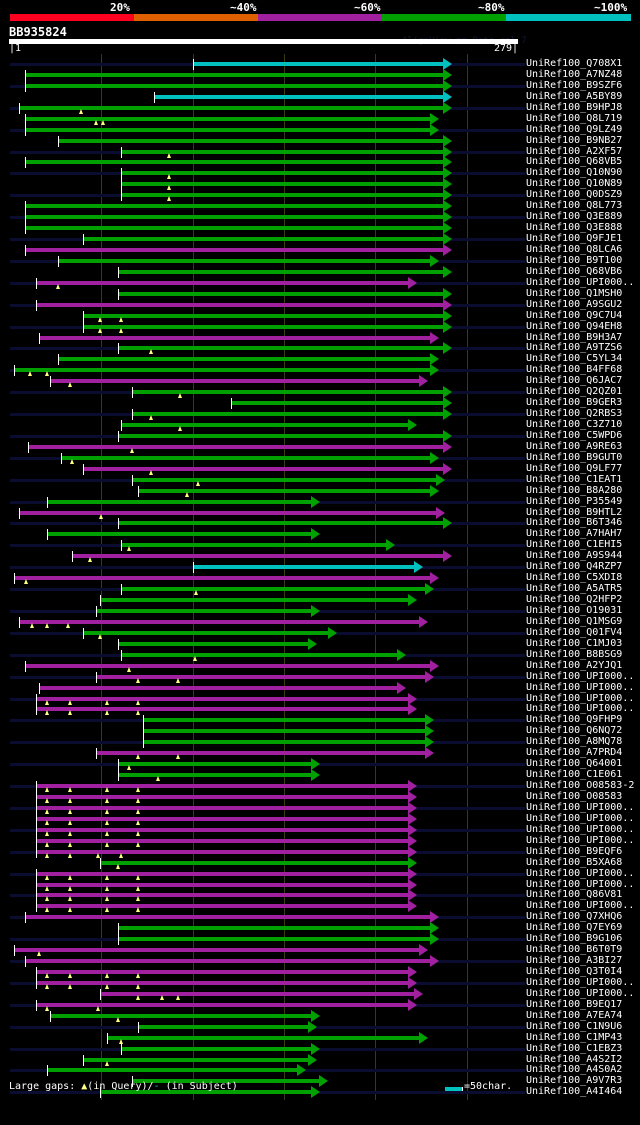 The image size is (640, 1125). I want to click on hit-label: UniRef100_C1EHI5, so click(574, 545).